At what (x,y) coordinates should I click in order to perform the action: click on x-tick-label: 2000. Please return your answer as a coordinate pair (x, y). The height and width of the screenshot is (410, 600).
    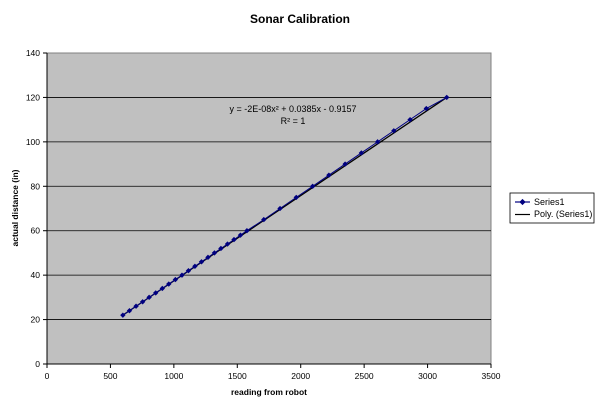
    Looking at the image, I should click on (300, 376).